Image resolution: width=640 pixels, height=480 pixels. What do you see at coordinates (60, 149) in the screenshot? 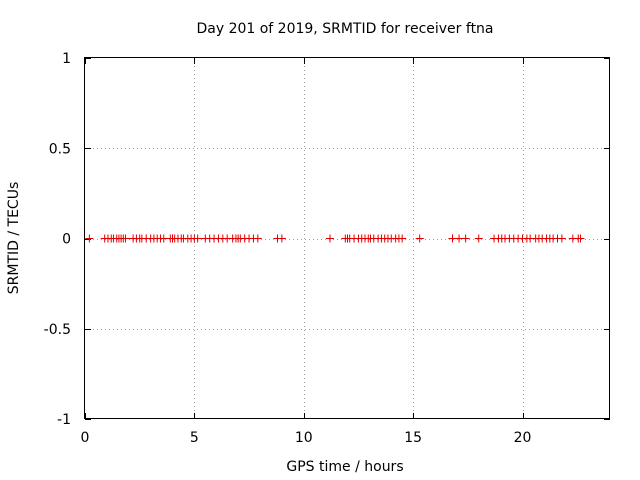
I see `y-tick-label: 0.5` at bounding box center [60, 149].